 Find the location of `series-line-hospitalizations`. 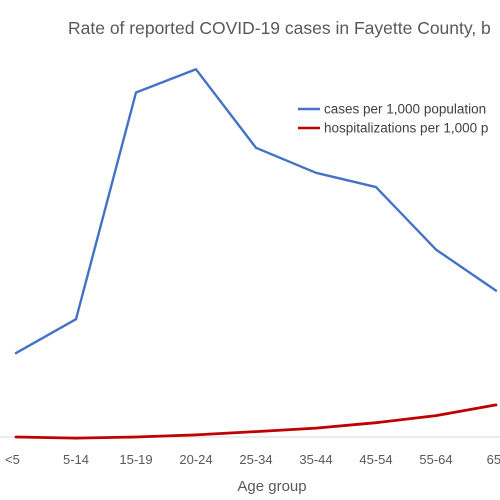

series-line-hospitalizations is located at coordinates (256, 421).